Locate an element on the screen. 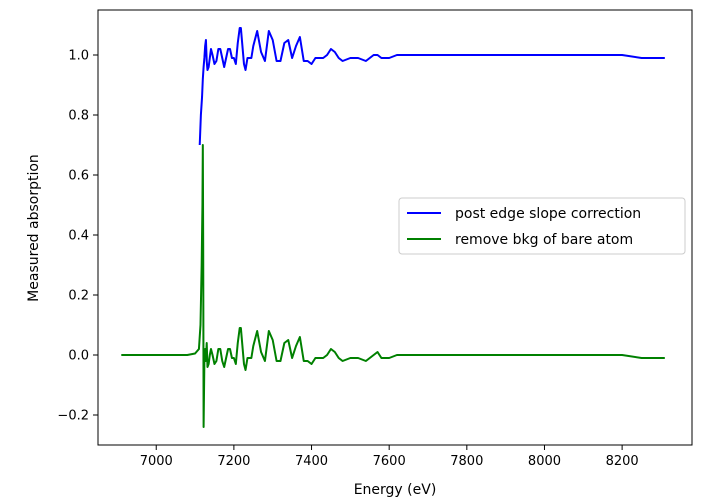 The height and width of the screenshot is (499, 713). y-ticks-layer: −0.2 0.0 0.2 0.4 0.6 0.8 1.0 is located at coordinates (77, 236).